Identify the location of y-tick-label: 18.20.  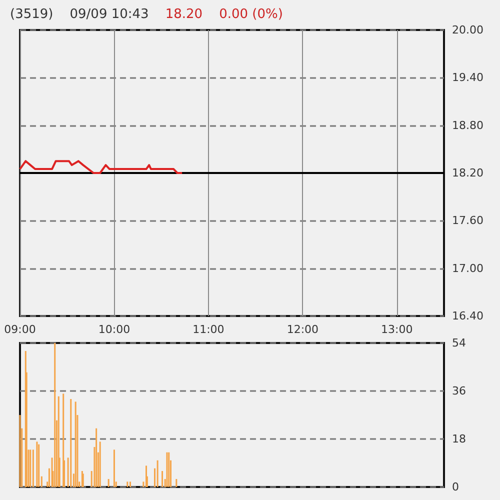
(468, 173).